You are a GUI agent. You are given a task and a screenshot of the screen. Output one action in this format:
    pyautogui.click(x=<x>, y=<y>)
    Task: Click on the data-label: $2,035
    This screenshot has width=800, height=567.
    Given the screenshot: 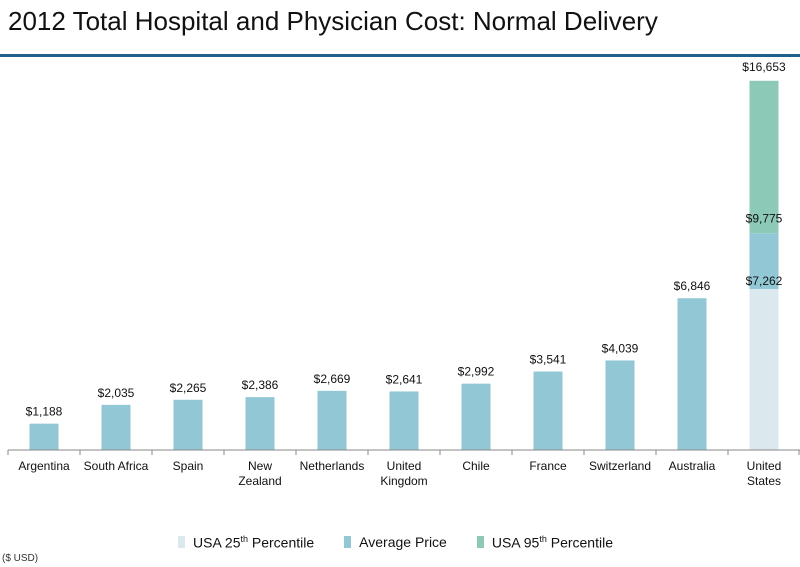 What is the action you would take?
    pyautogui.click(x=116, y=393)
    